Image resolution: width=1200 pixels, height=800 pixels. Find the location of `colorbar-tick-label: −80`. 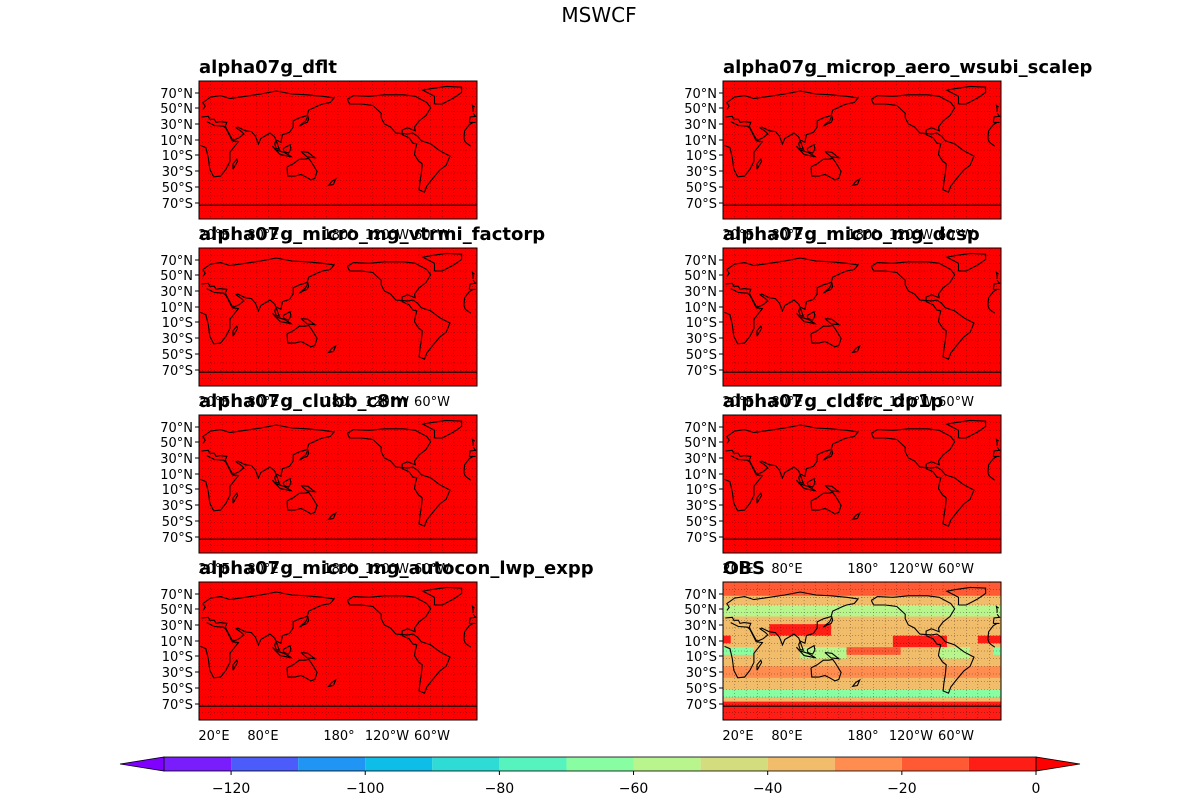

colorbar-tick-label: −80 is located at coordinates (500, 789).